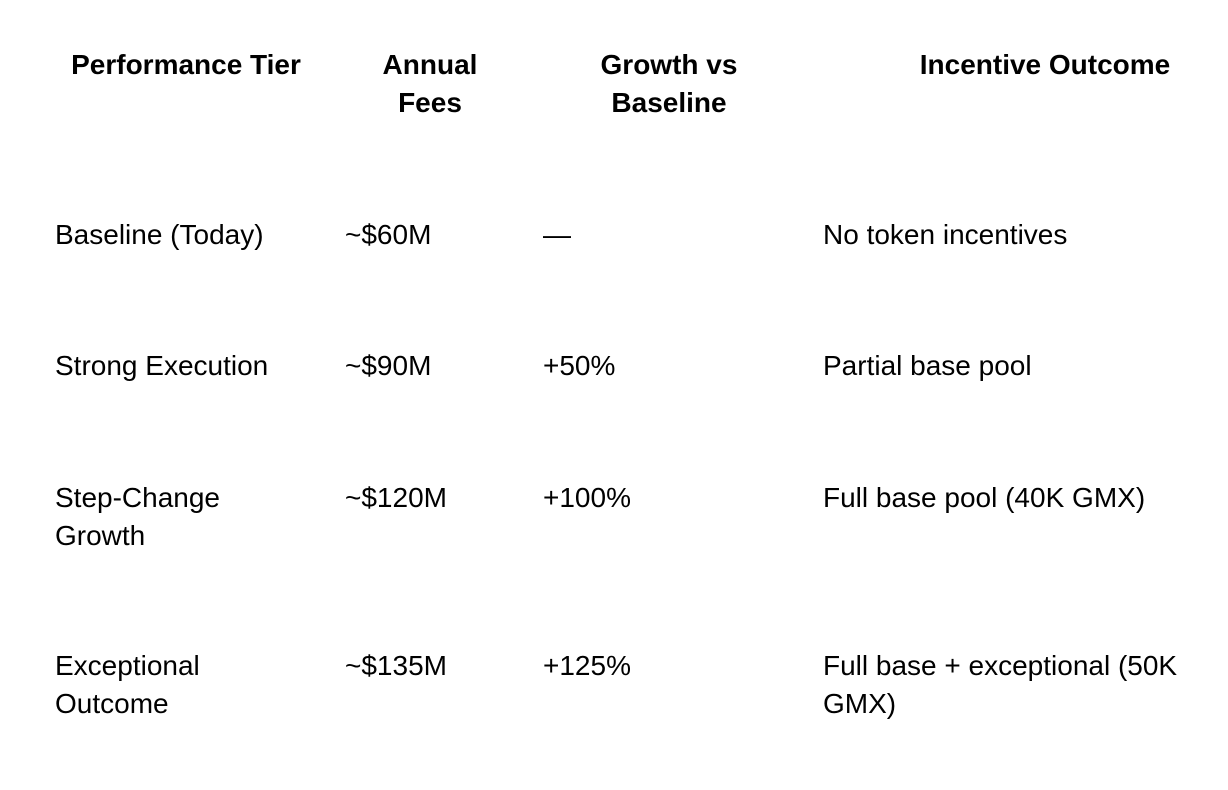  Describe the element at coordinates (557, 234) in the screenshot. I see `cell-growth-vs-baseline: —` at that location.